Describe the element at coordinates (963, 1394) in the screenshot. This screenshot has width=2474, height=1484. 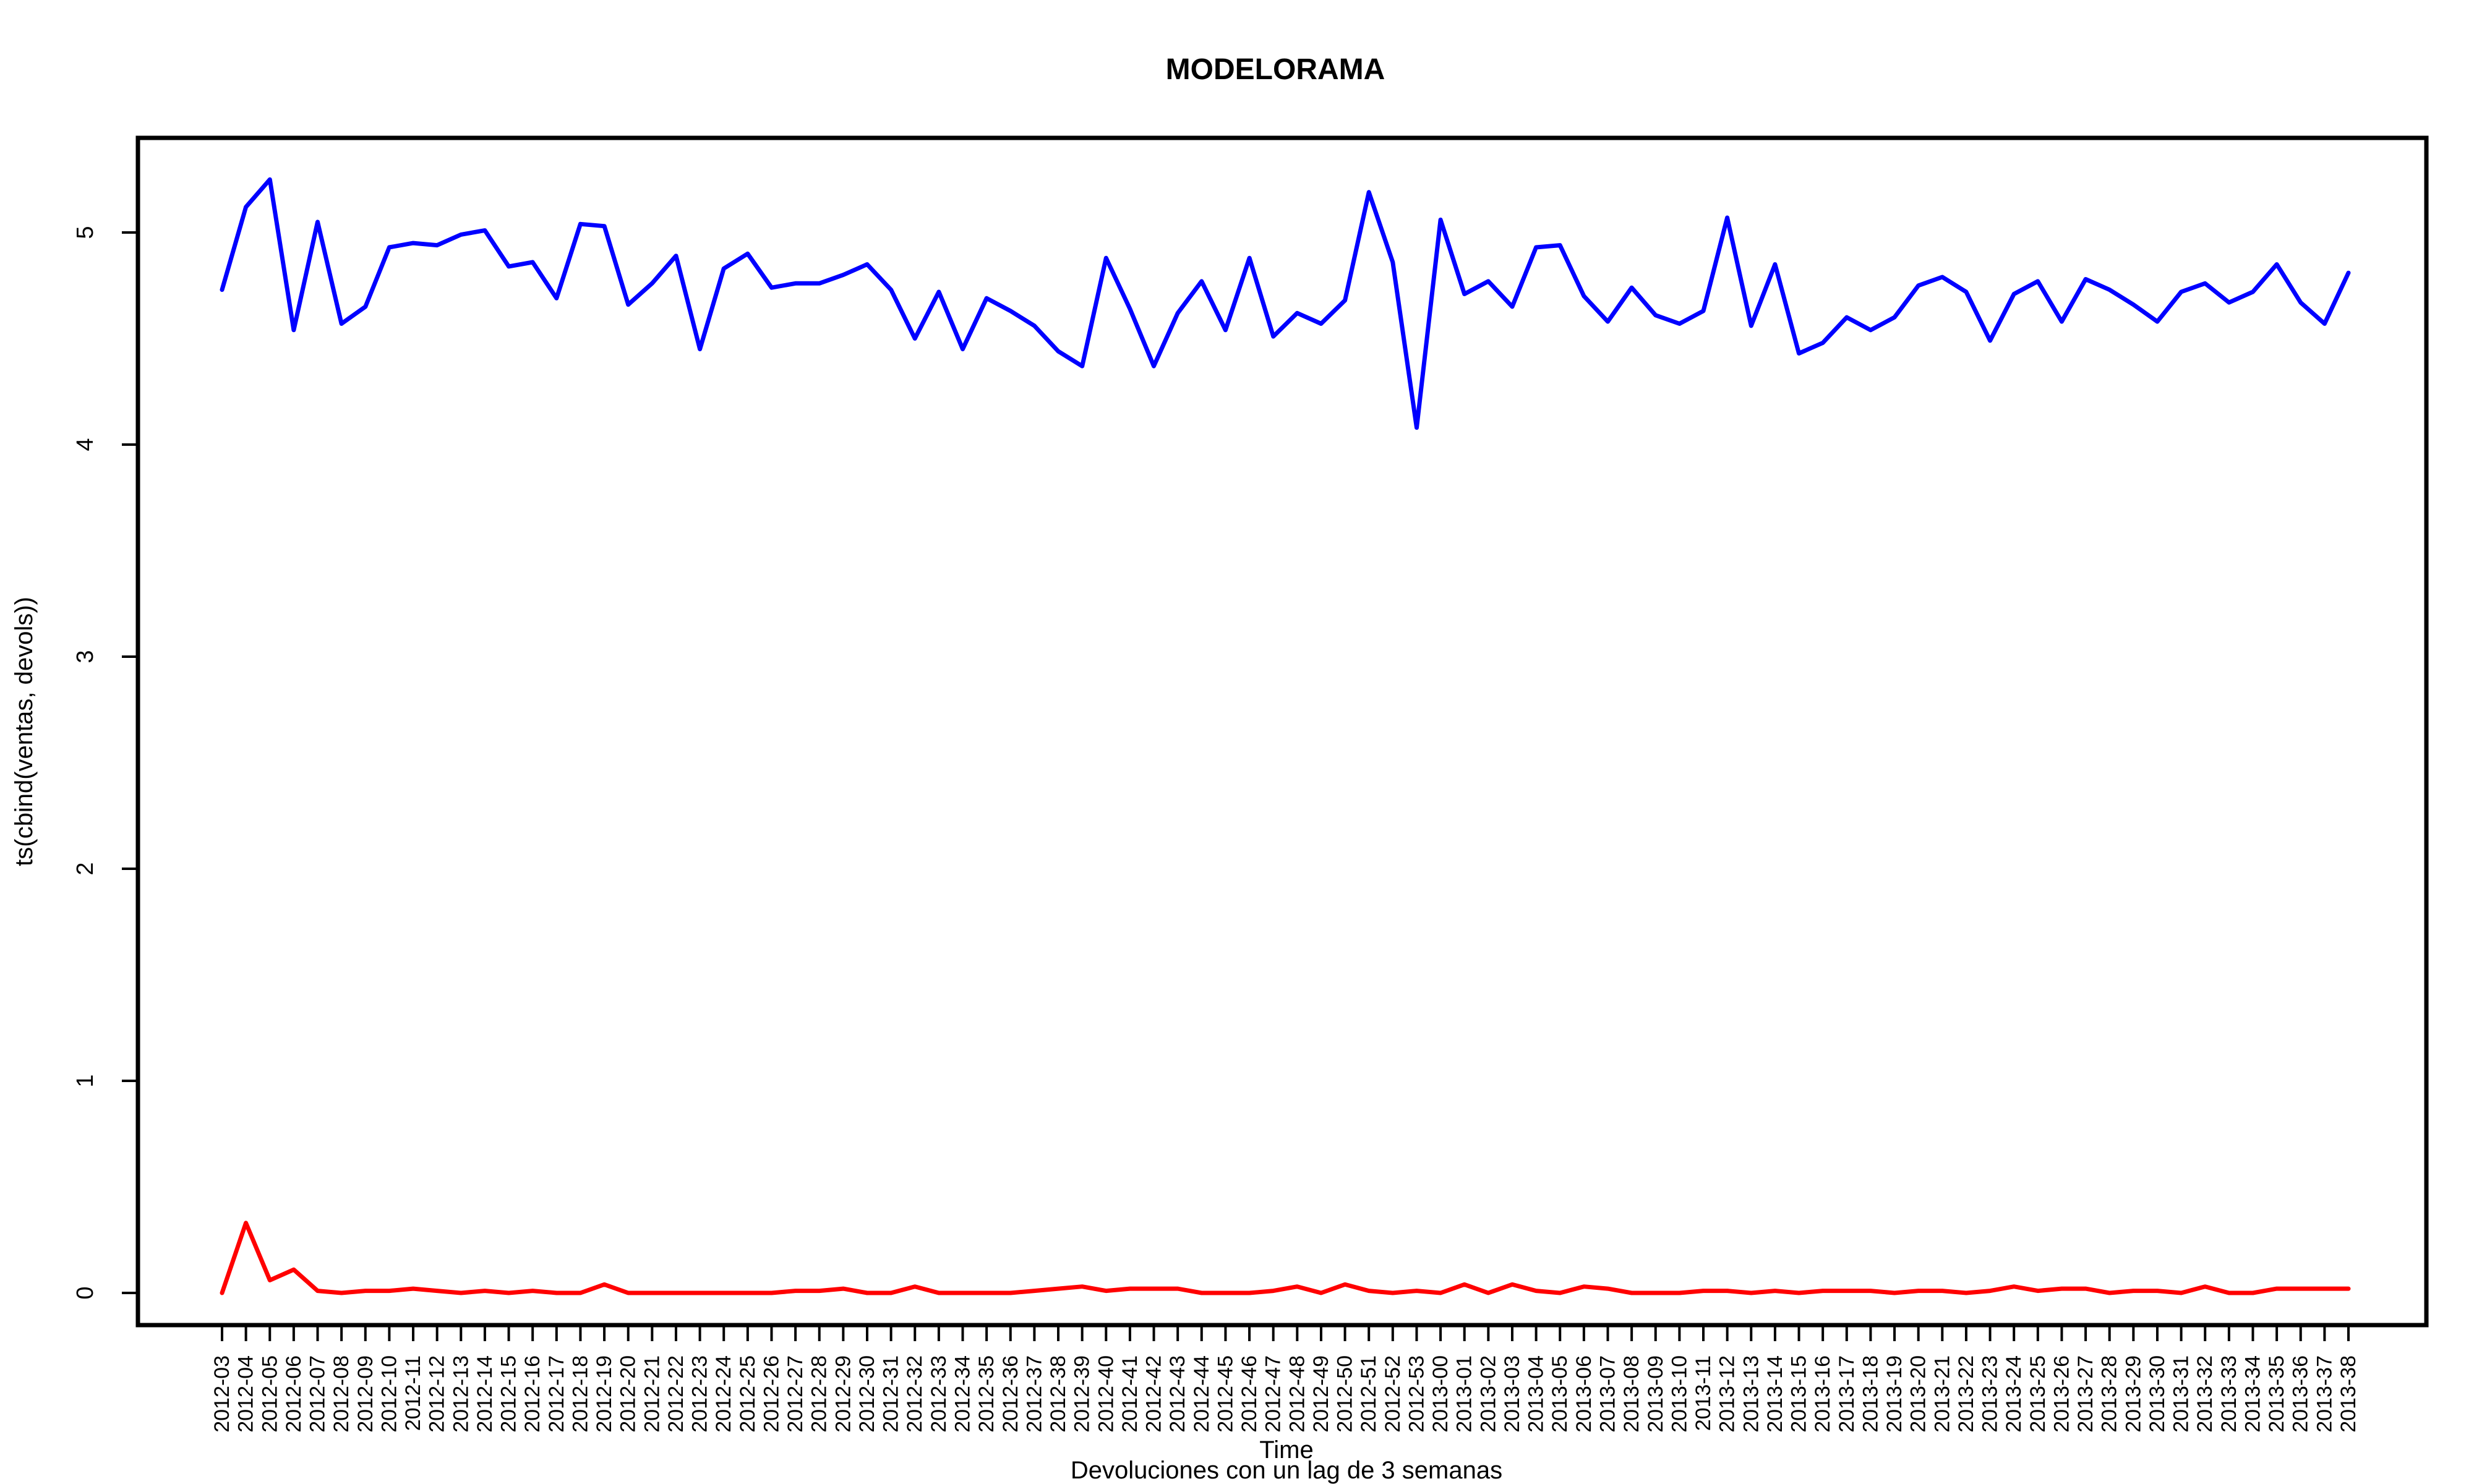
I see `x-tick-label: 2012-34` at that location.